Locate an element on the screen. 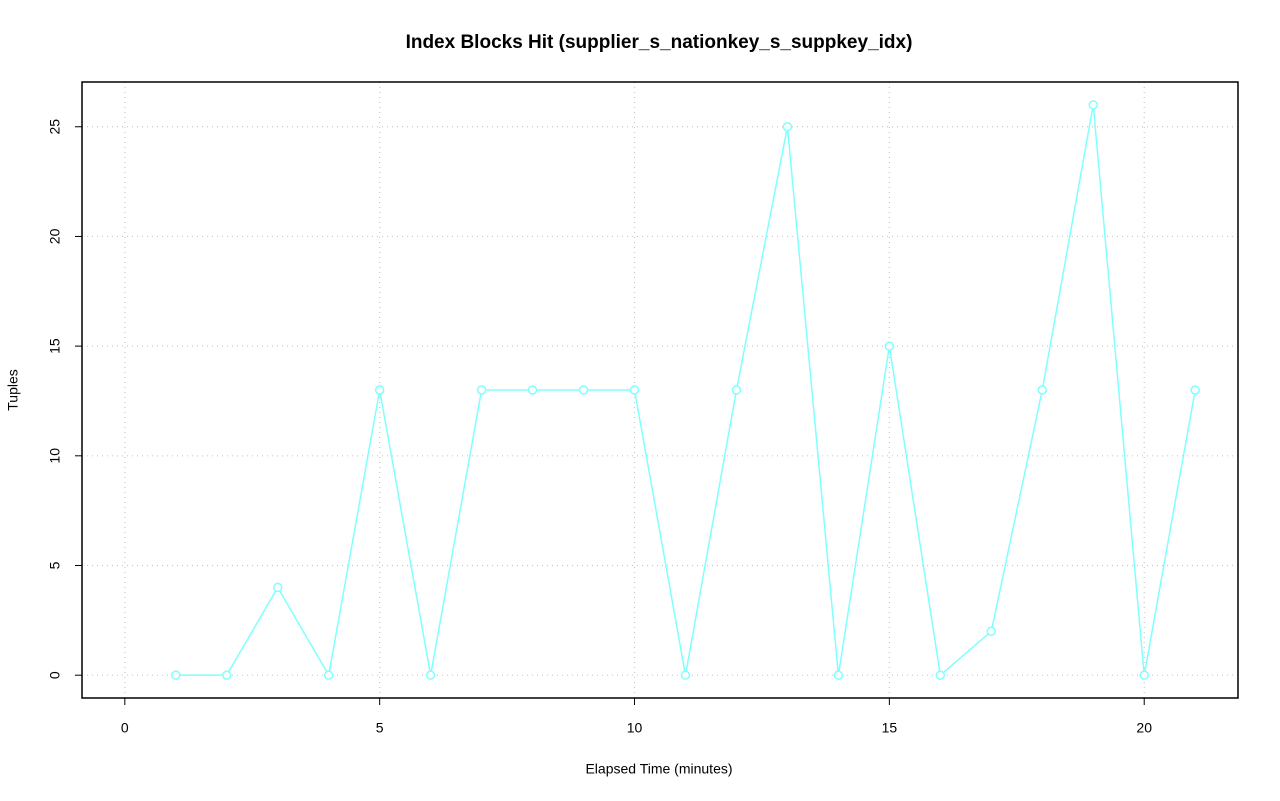  y-tick-label: 5 is located at coordinates (55, 565).